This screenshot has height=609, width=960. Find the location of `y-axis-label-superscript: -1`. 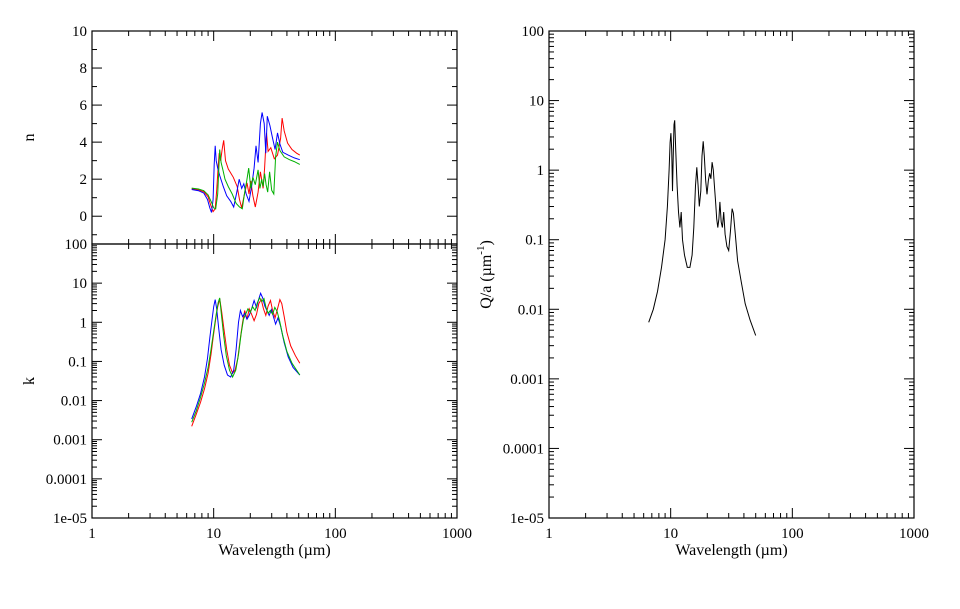

y-axis-label-superscript: -1 is located at coordinates (481, 250).